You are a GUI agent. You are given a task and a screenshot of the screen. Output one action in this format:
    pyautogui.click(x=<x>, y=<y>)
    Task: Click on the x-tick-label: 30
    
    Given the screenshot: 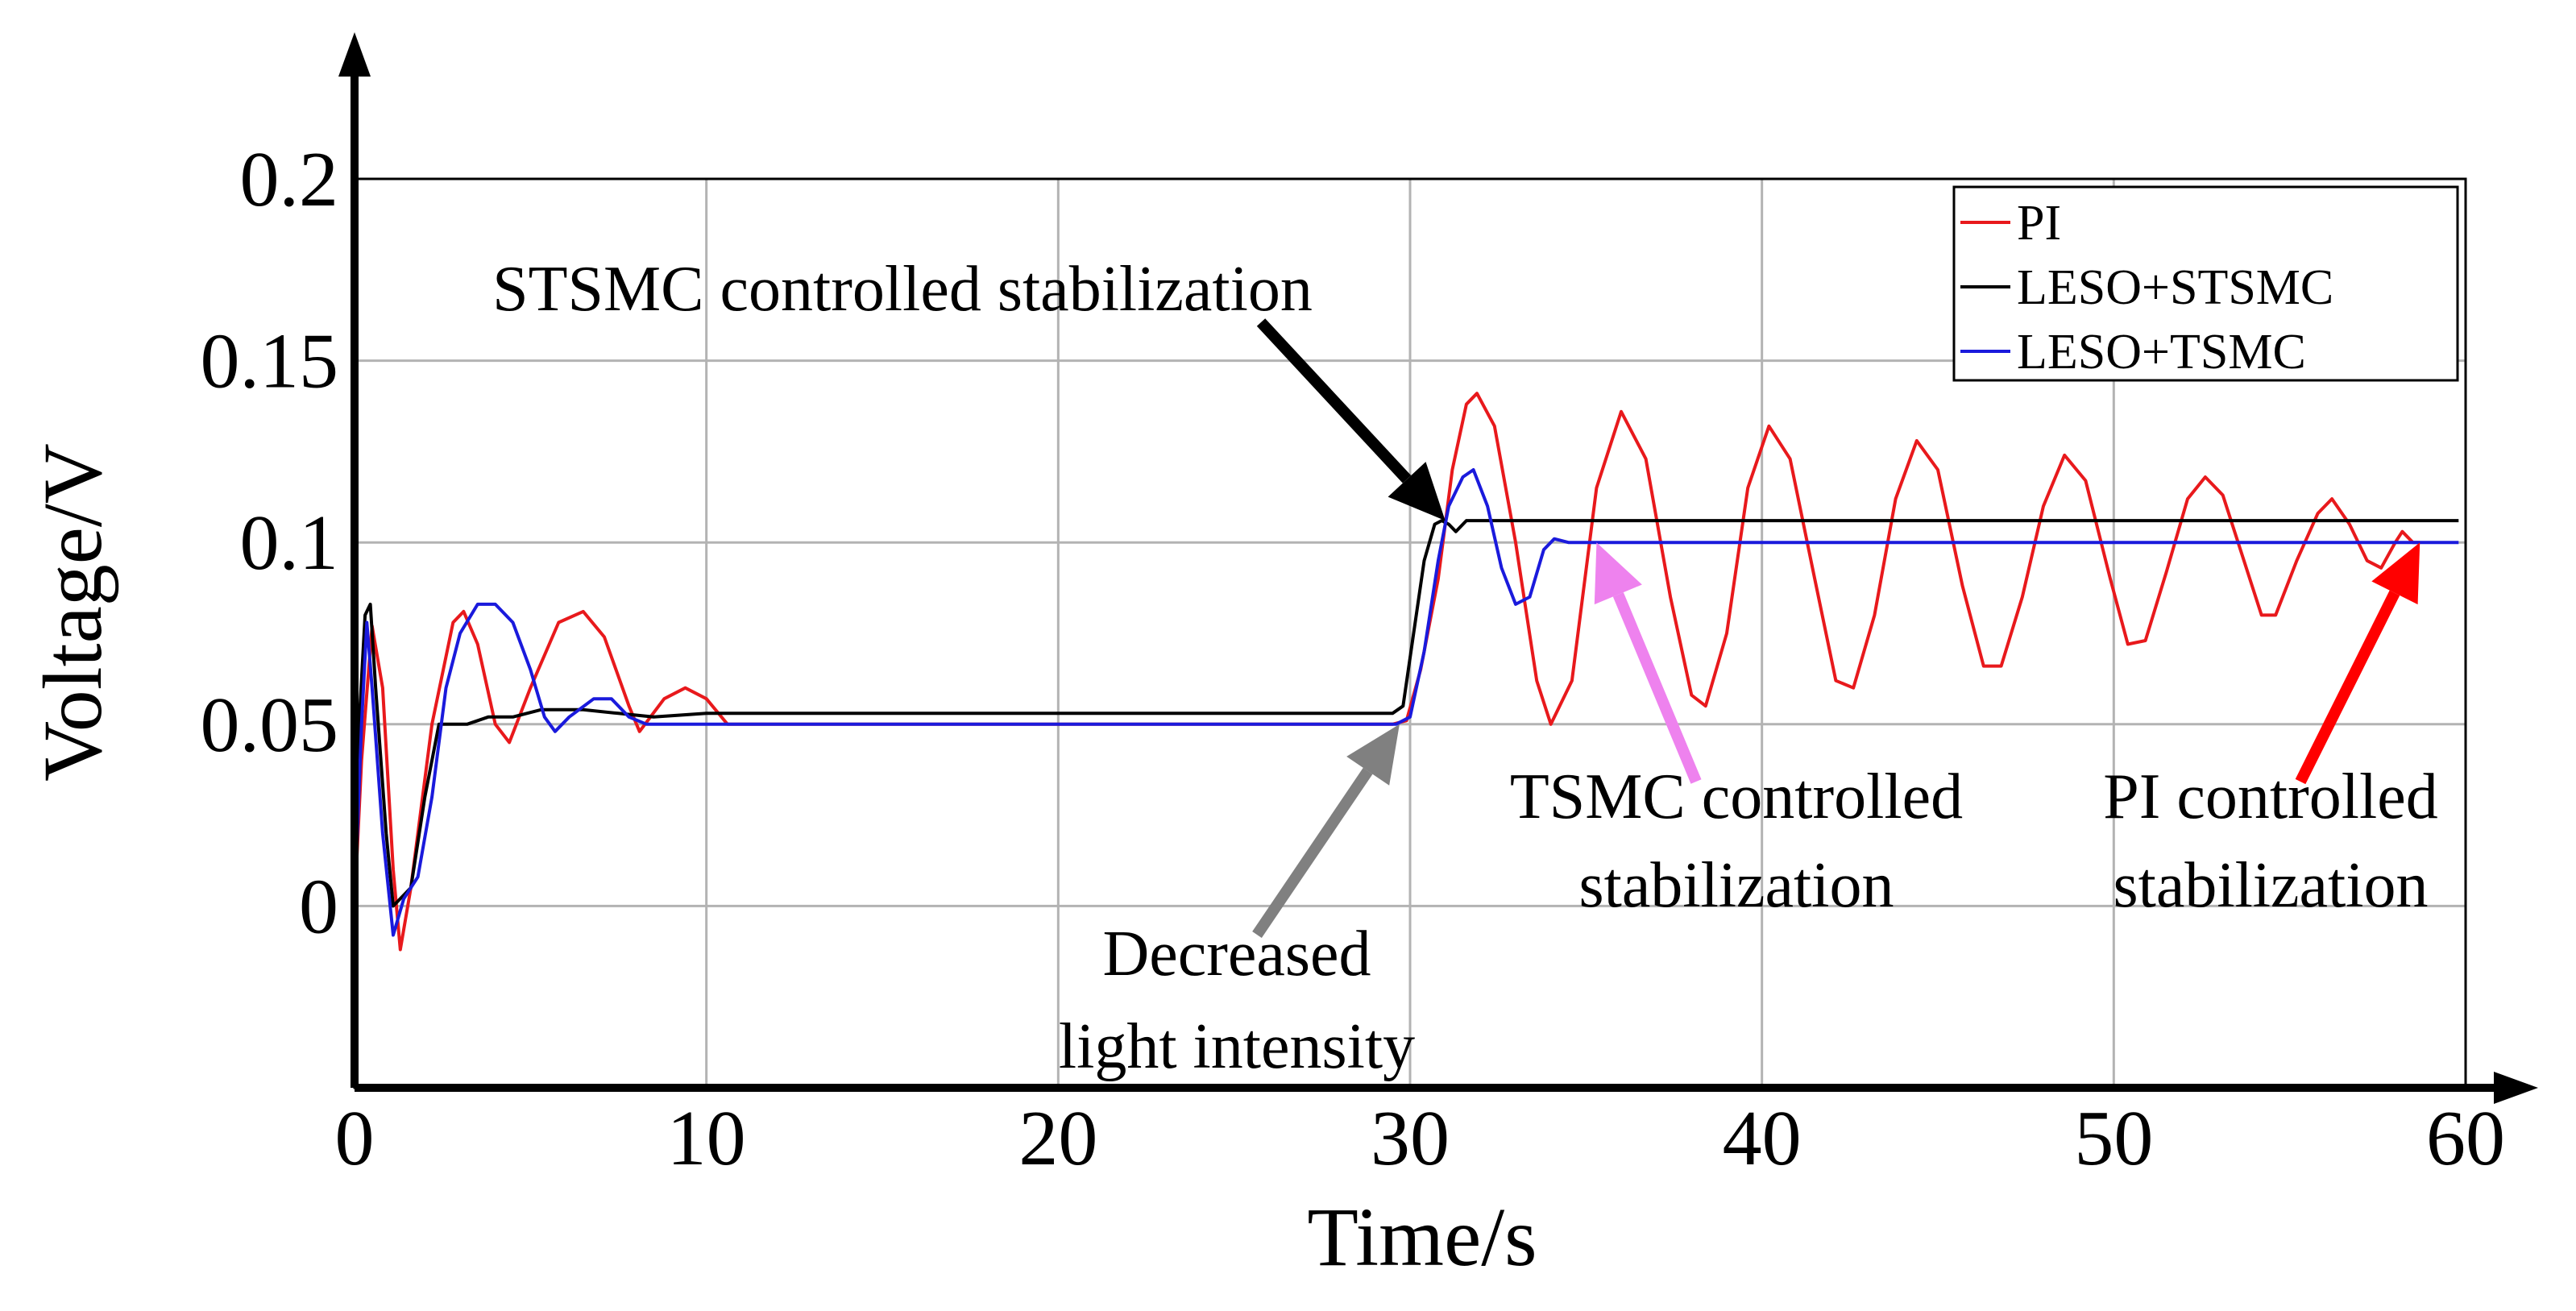 What is the action you would take?
    pyautogui.click(x=1410, y=1138)
    